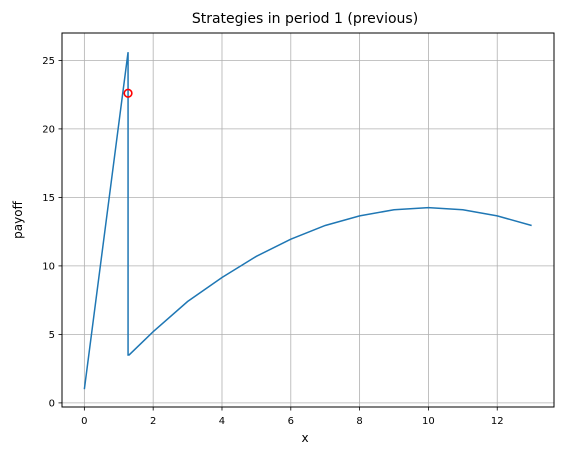  I want to click on x-tick-label: 8, so click(359, 421).